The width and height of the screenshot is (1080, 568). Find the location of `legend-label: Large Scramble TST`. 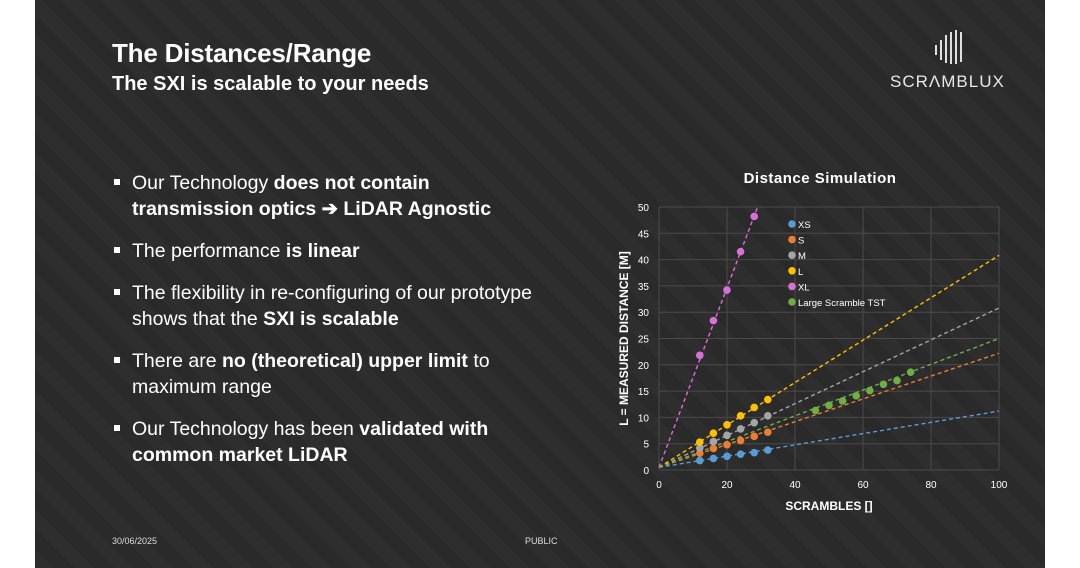

legend-label: Large Scramble TST is located at coordinates (842, 303).